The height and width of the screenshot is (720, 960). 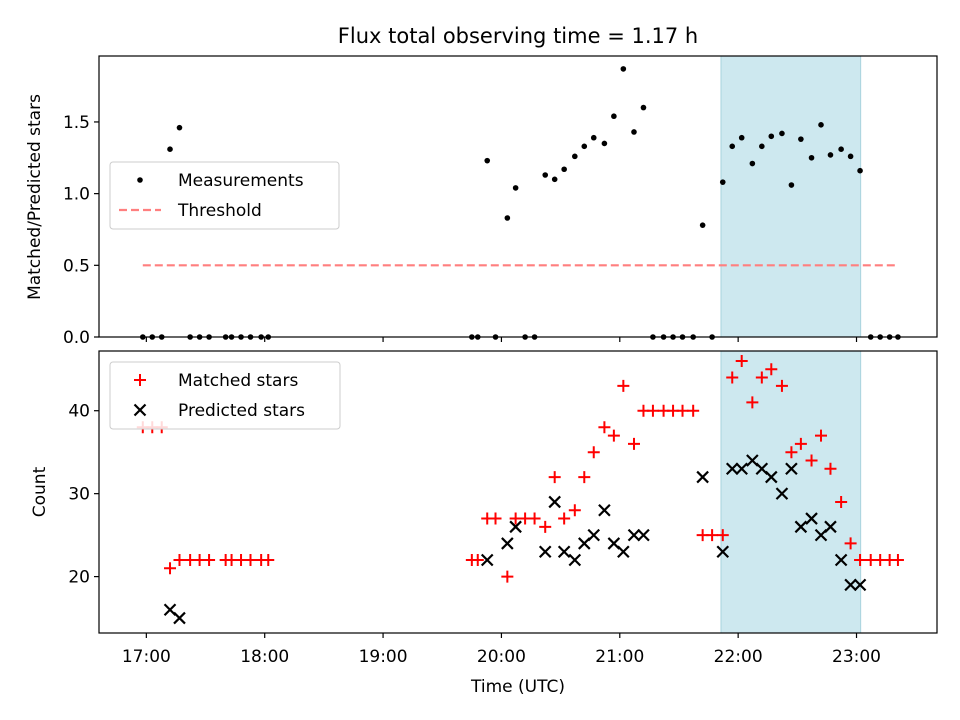 What do you see at coordinates (856, 657) in the screenshot?
I see `x-tick-label: 23:00` at bounding box center [856, 657].